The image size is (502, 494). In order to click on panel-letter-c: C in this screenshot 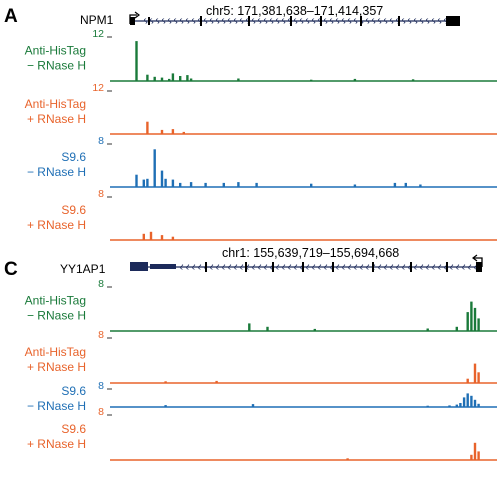, I will do `click(11, 269)`.